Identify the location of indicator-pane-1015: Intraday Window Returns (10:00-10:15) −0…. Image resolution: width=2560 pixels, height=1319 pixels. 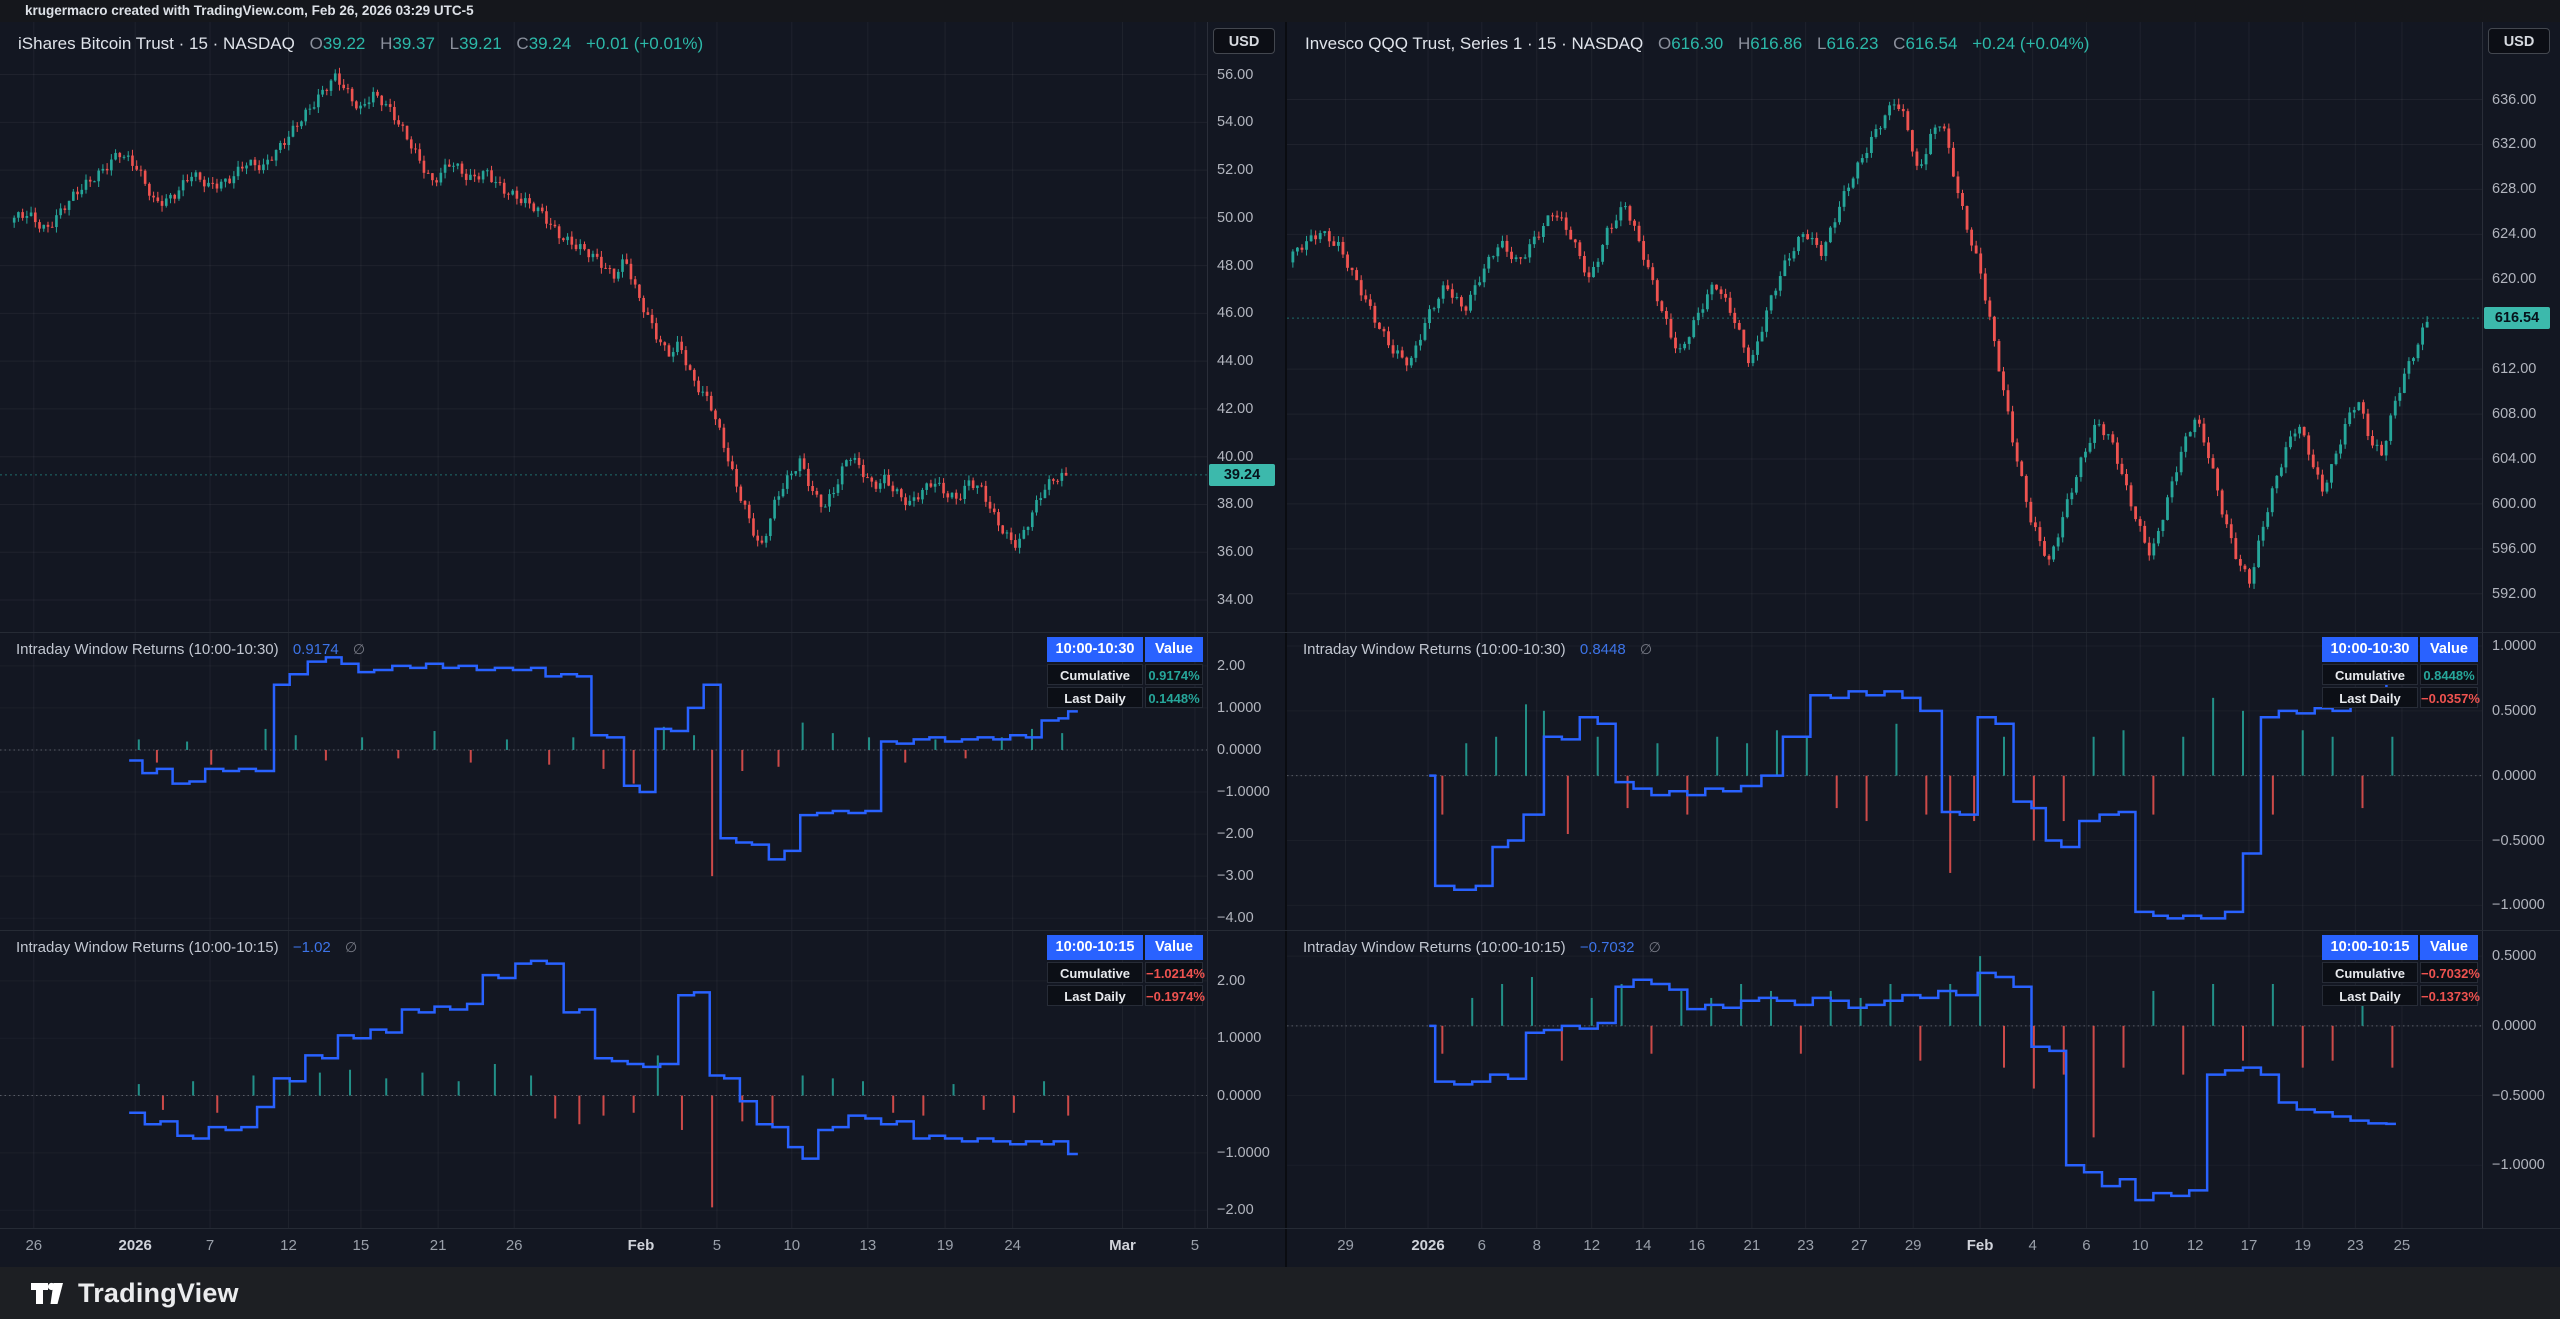
(1884, 1079).